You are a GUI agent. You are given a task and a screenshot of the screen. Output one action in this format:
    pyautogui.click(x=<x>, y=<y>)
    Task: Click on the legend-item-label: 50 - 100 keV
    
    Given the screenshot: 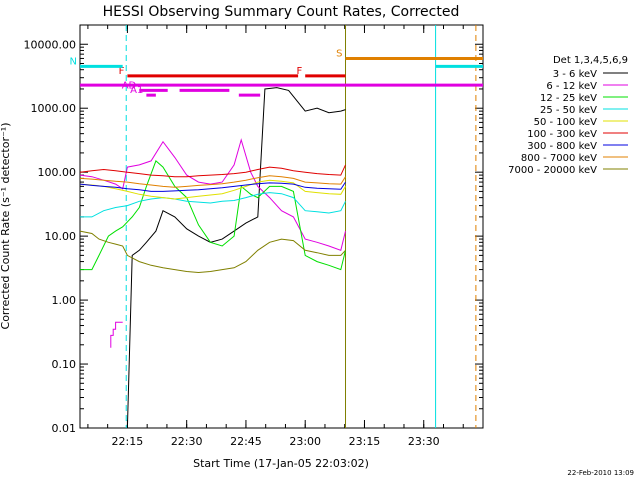 What is the action you would take?
    pyautogui.click(x=566, y=122)
    